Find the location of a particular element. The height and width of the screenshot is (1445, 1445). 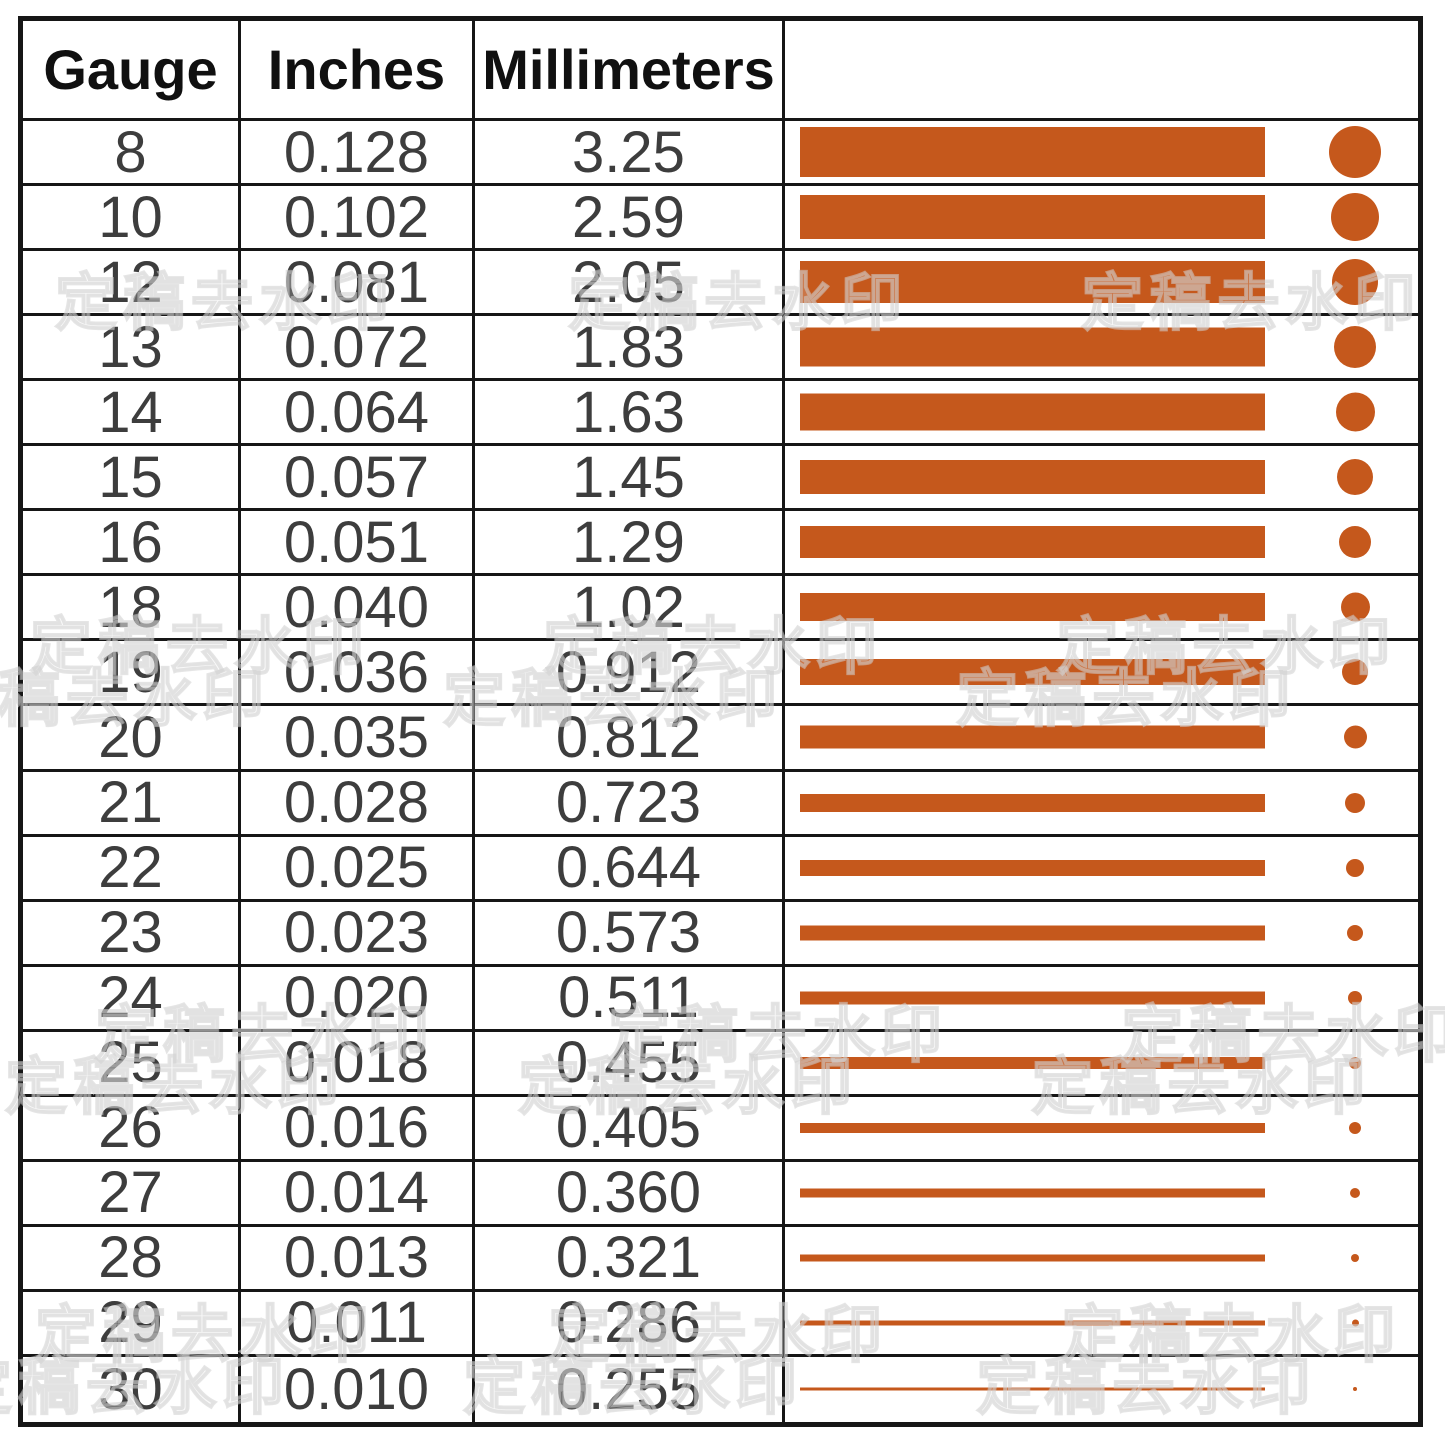

inches-cell: 0.102 is located at coordinates (358, 219).